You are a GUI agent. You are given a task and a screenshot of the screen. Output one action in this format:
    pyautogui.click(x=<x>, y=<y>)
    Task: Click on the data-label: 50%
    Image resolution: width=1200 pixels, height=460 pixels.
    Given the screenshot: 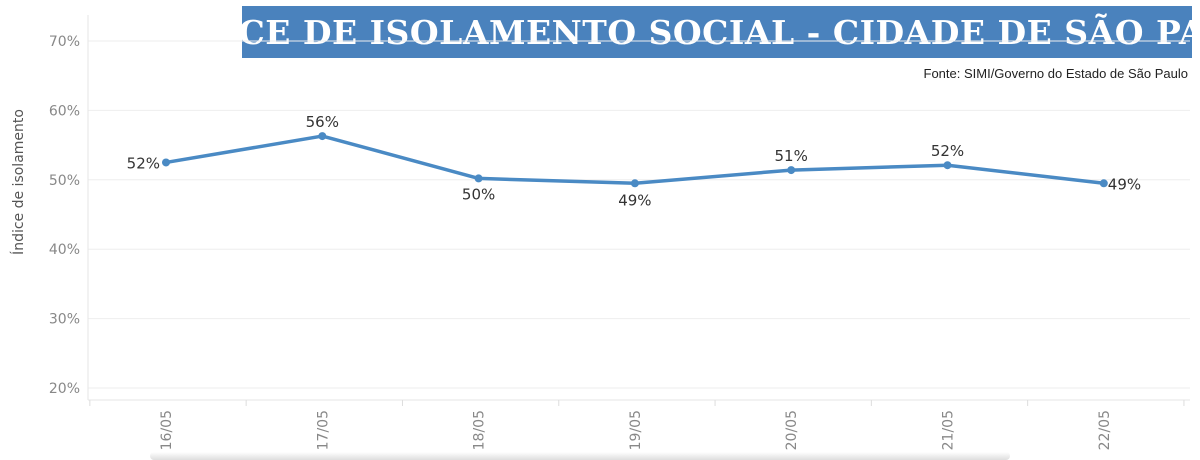 What is the action you would take?
    pyautogui.click(x=478, y=194)
    